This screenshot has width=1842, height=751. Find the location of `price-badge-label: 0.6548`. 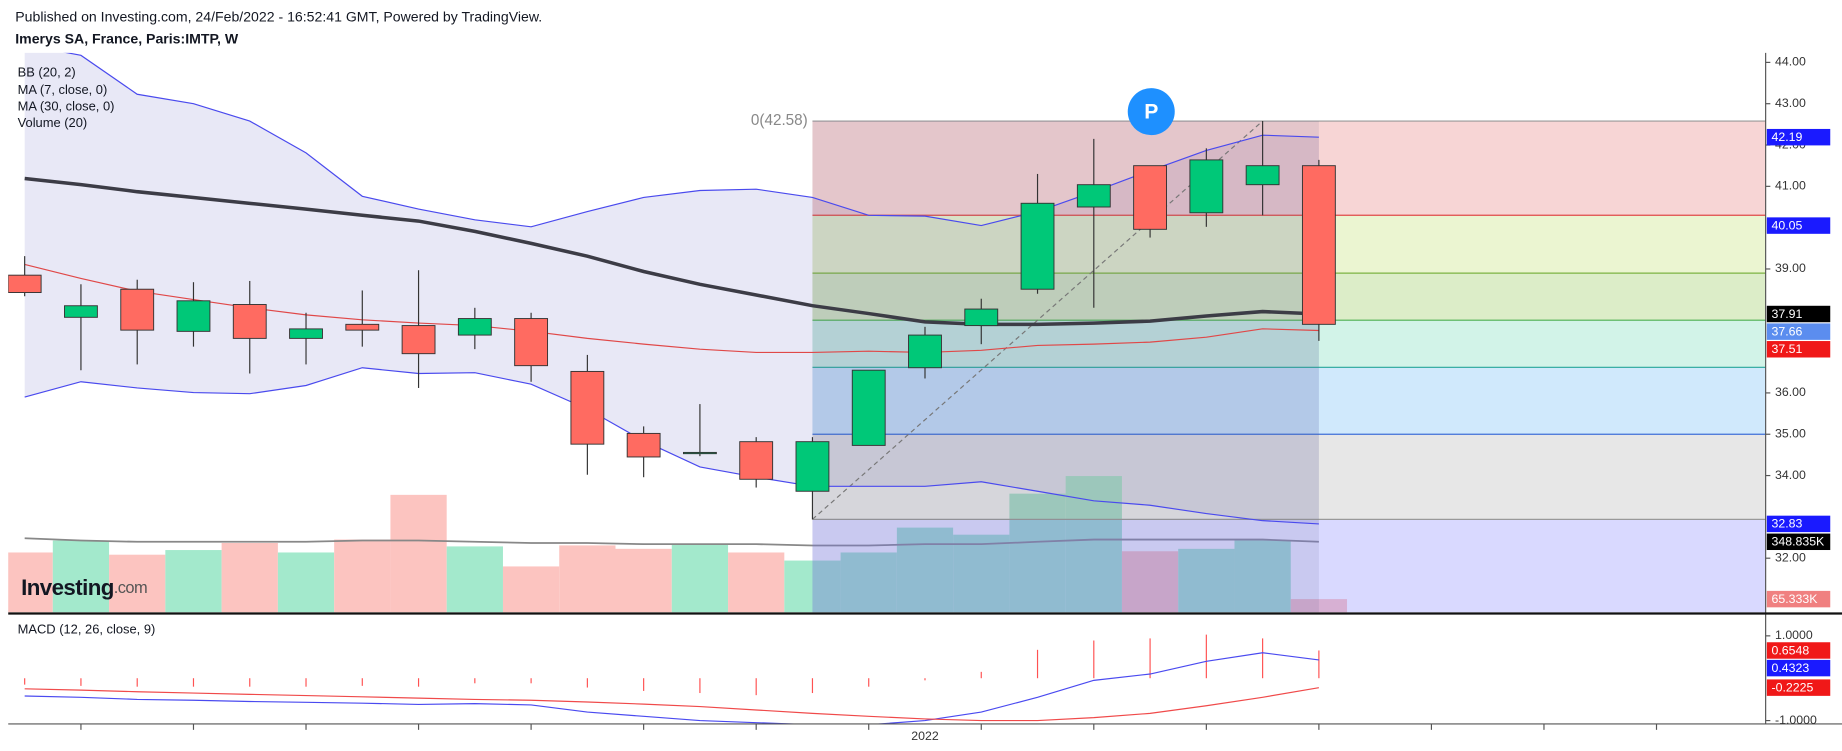

price-badge-label: 0.6548 is located at coordinates (1791, 650).